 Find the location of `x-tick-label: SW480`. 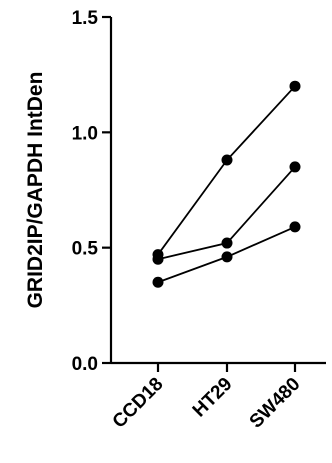

x-tick-label: SW480 is located at coordinates (275, 403).